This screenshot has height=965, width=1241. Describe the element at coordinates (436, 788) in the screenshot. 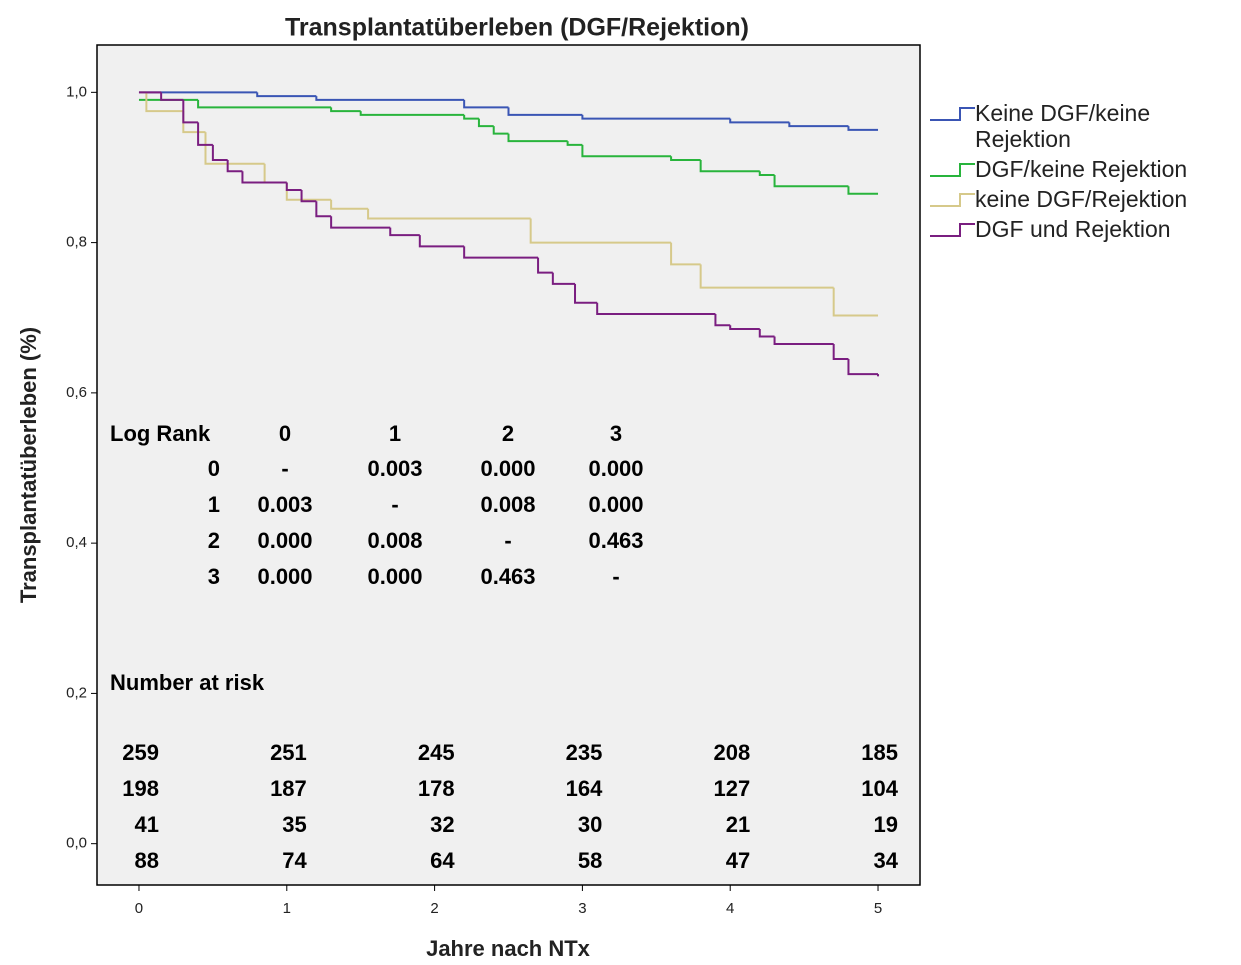

I see `risk-count: 178` at that location.